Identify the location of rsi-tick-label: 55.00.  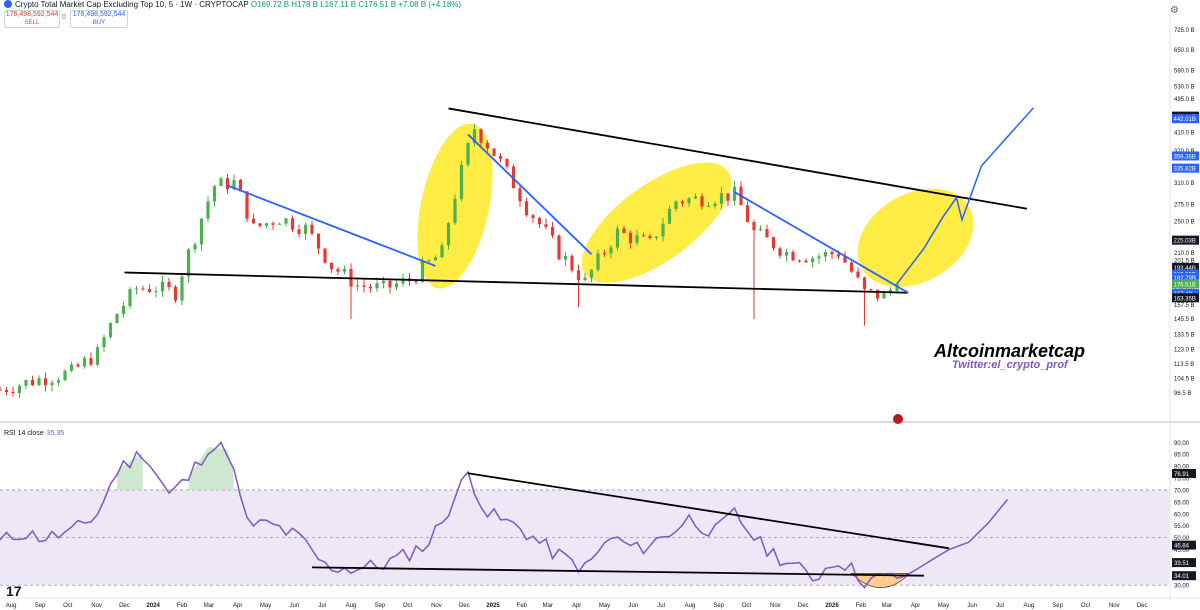
(1182, 527).